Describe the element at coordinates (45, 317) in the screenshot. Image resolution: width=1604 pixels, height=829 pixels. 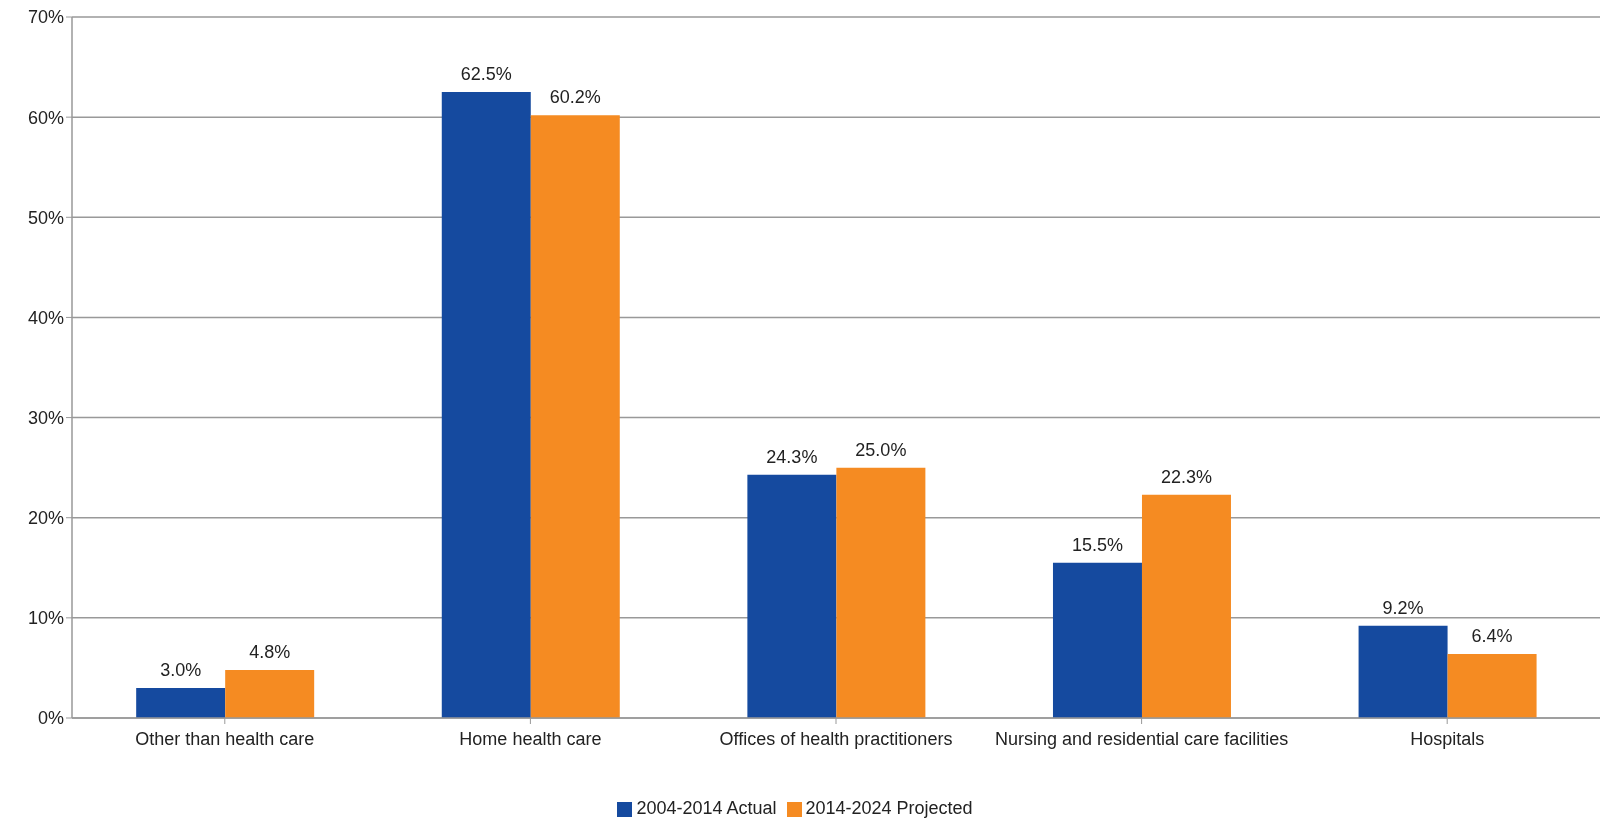
I see `y-tick-label: 40%` at that location.